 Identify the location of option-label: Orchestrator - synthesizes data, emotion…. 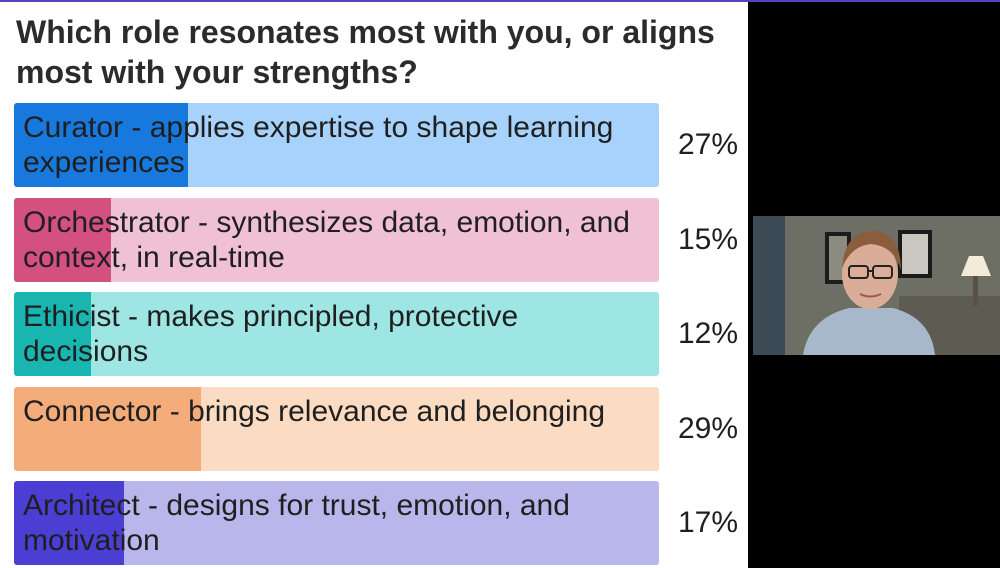
(326, 240).